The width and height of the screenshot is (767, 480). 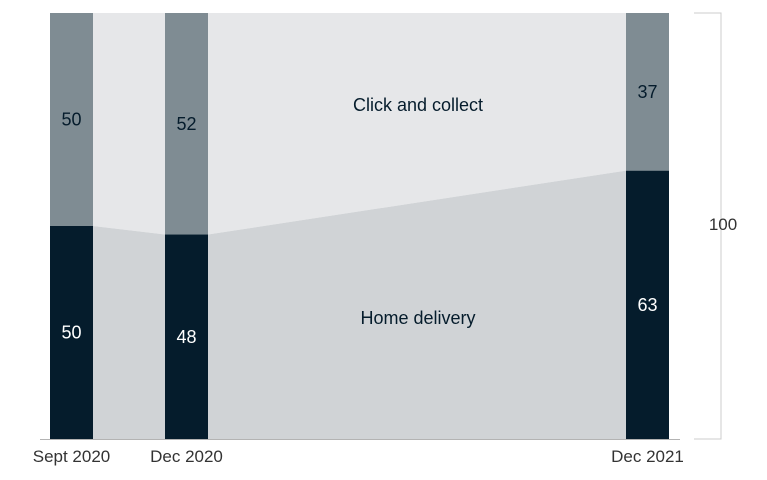 I want to click on total-bracket: 100, so click(x=715, y=226).